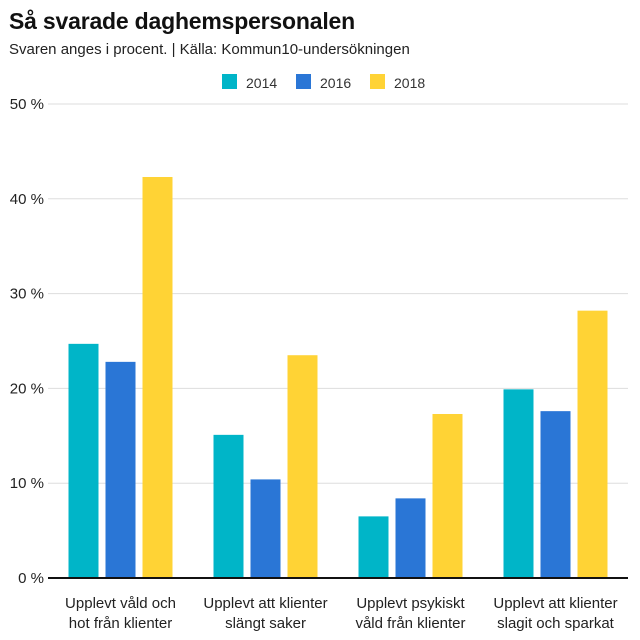 The height and width of the screenshot is (640, 640). What do you see at coordinates (410, 603) in the screenshot?
I see `category-label-3-line-1: Upplevt psykiskt` at bounding box center [410, 603].